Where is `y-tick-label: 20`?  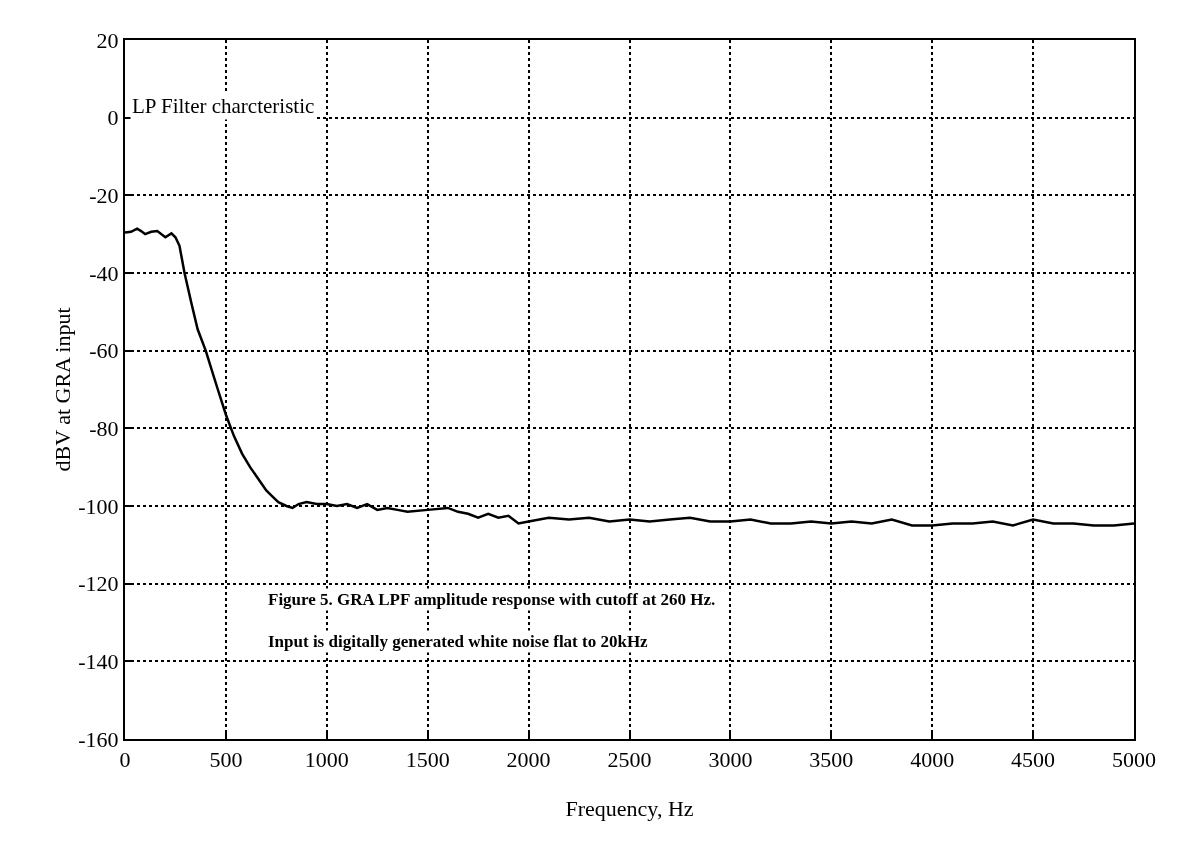 y-tick-label: 20 is located at coordinates (107, 40).